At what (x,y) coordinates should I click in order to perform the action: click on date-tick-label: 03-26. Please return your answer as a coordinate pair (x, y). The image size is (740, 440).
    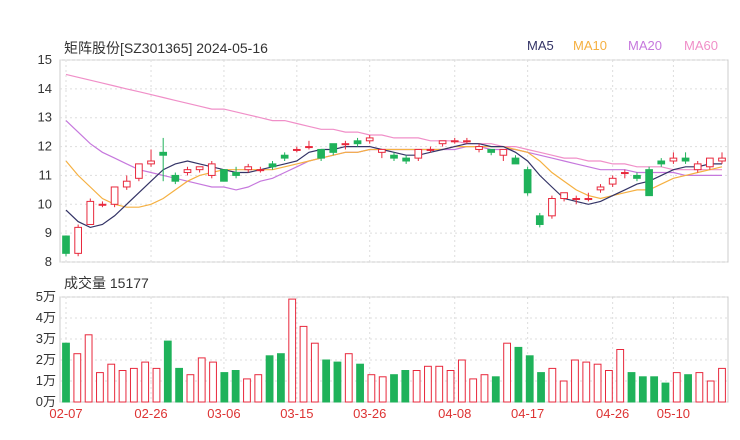
    Looking at the image, I should click on (369, 413).